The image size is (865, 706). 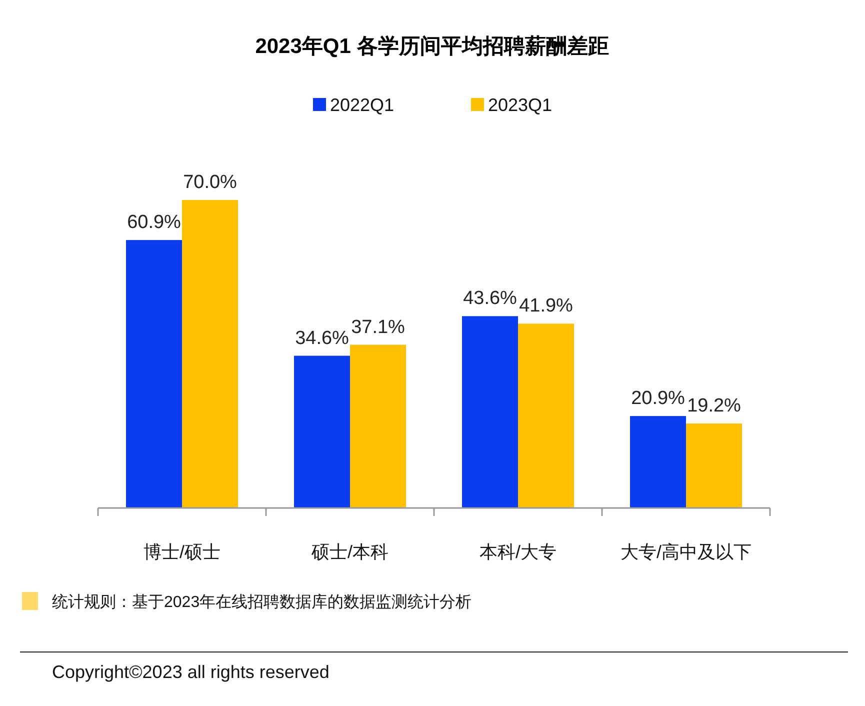 I want to click on data-label: 70.0%, so click(x=210, y=182).